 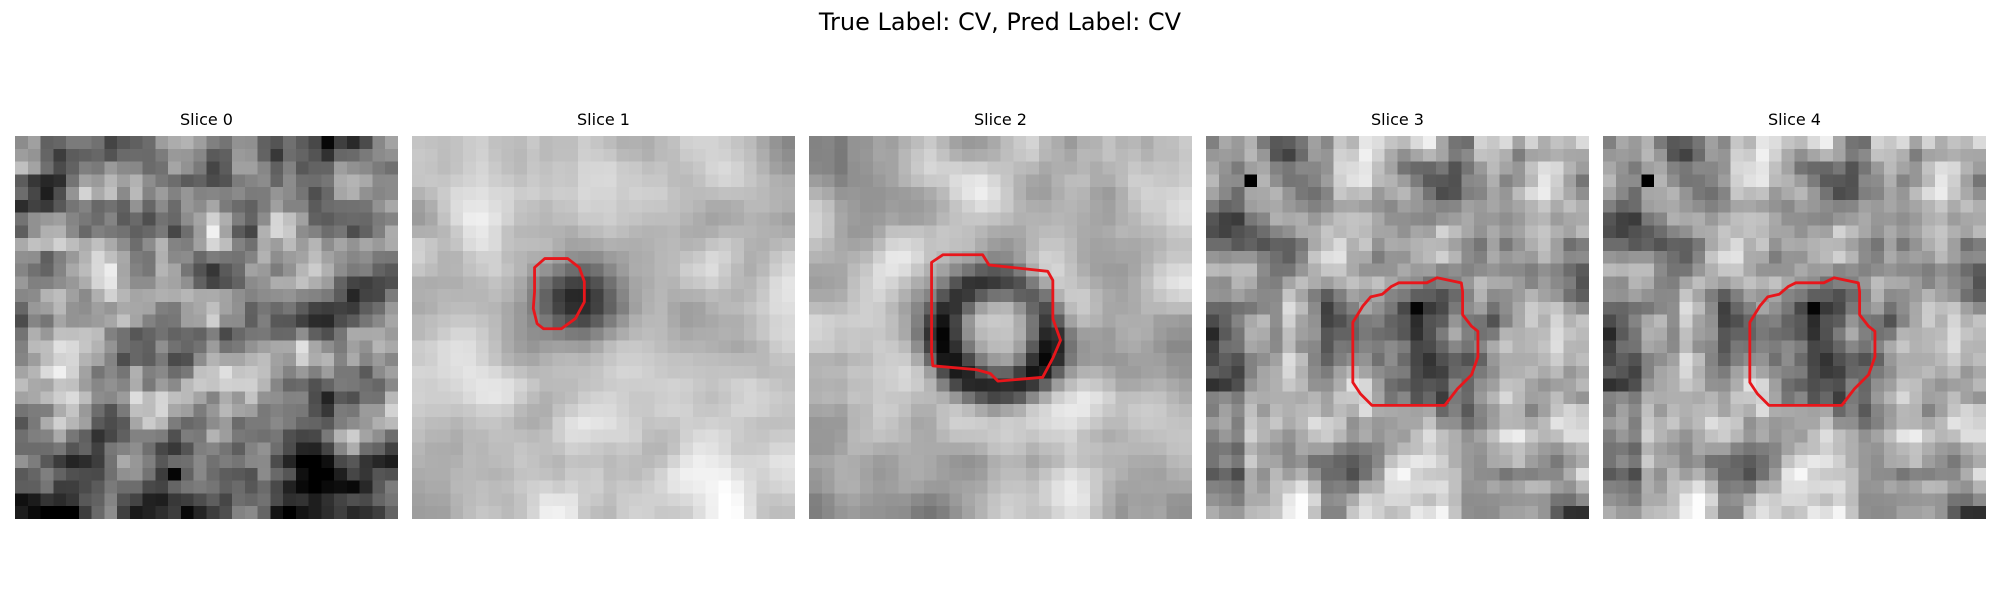 What do you see at coordinates (206, 119) in the screenshot?
I see `slice-title-0: Slice 0` at bounding box center [206, 119].